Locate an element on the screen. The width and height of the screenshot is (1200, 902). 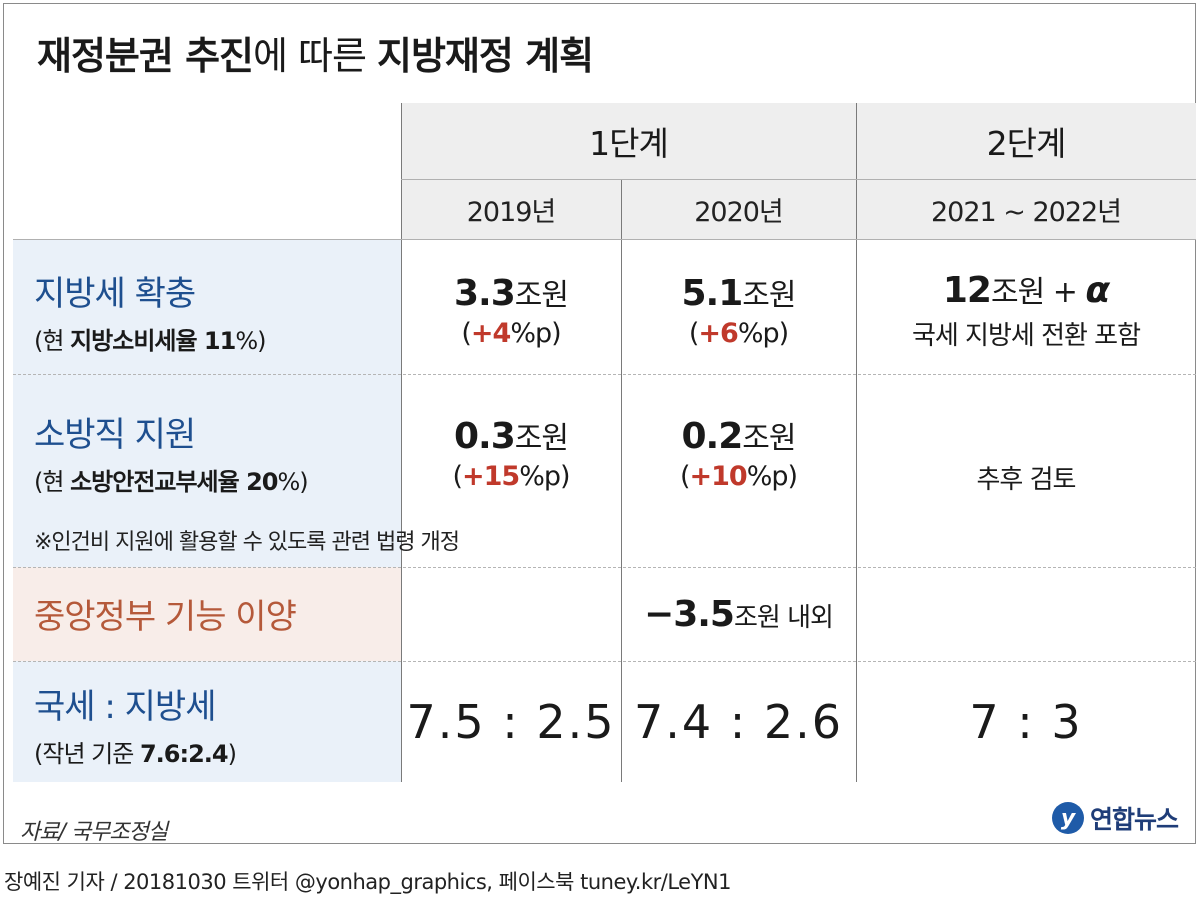
title-bold-part1: 재정분권 추진 is located at coordinates (145, 56).